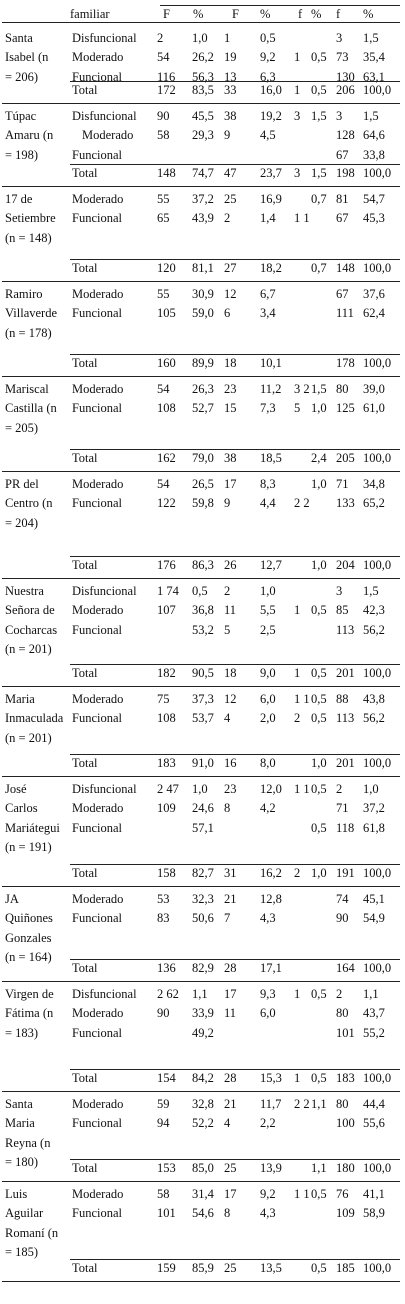  Describe the element at coordinates (166, 873) in the screenshot. I see `cell-f1: 158` at that location.